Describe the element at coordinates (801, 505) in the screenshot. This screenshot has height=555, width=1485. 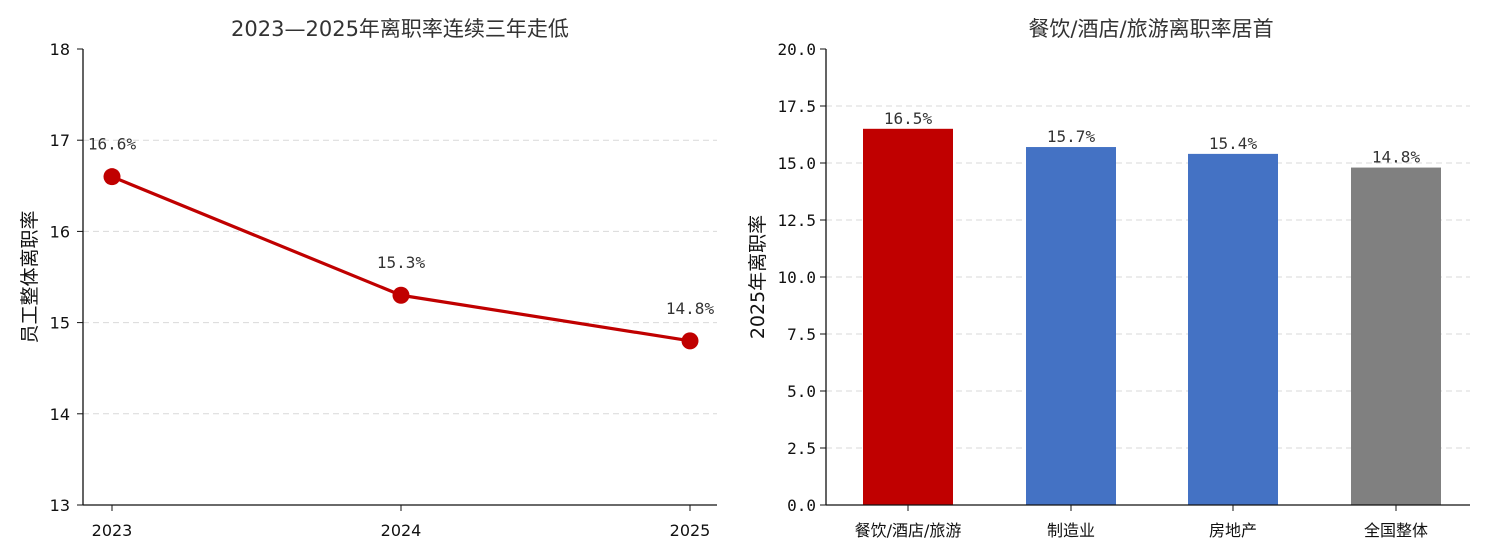
I see `bar-y-tick-label: 0.0` at that location.